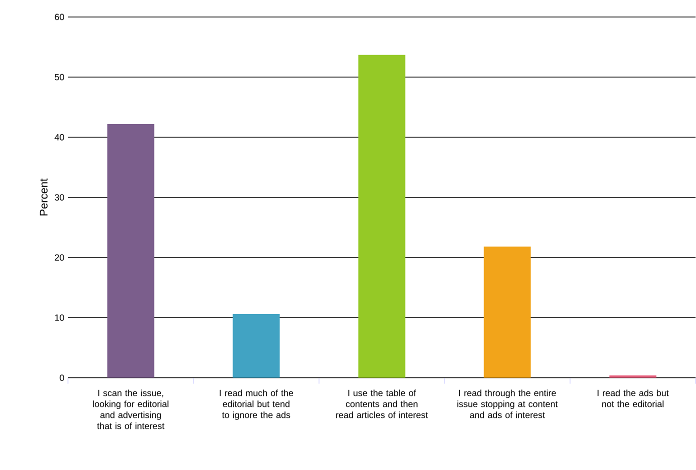 This screenshot has width=696, height=470. What do you see at coordinates (59, 17) in the screenshot?
I see `y-tick-label: 60` at bounding box center [59, 17].